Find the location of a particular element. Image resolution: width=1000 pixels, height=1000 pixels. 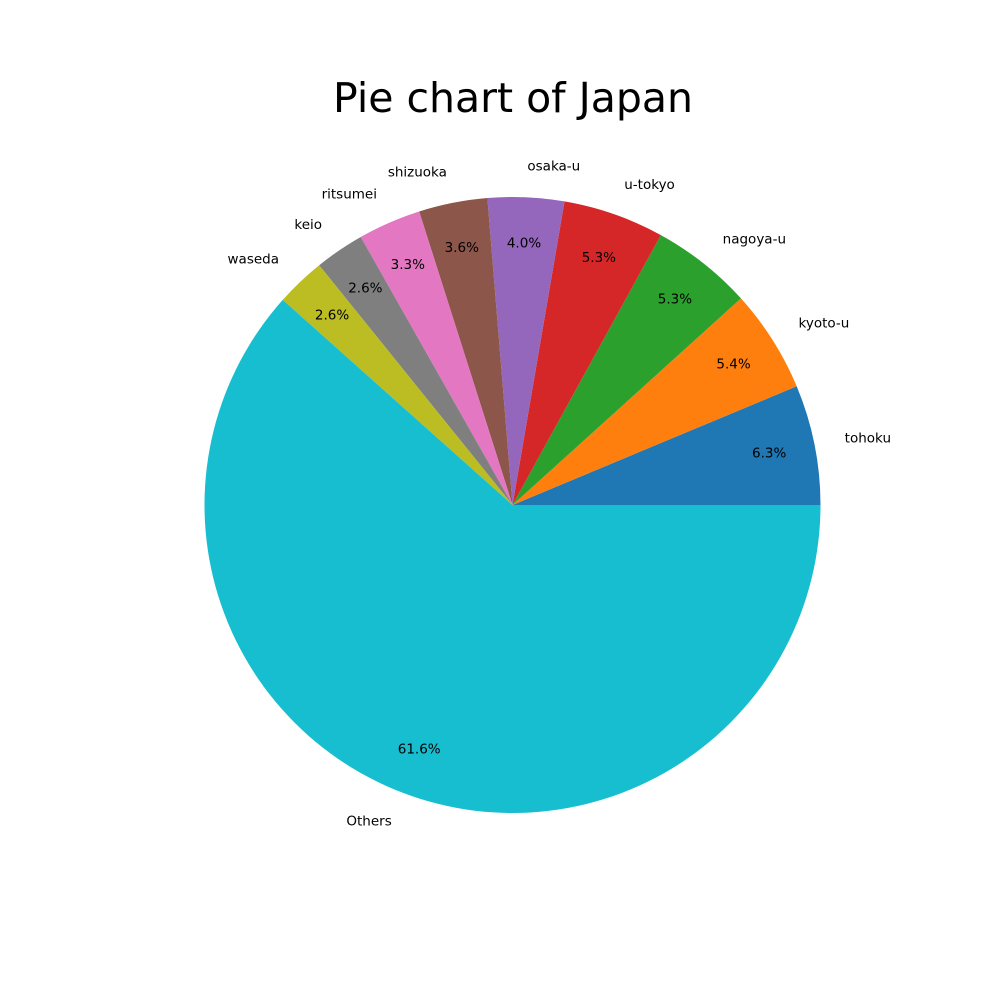

pie-slice-ritsumei is located at coordinates (436, 358).